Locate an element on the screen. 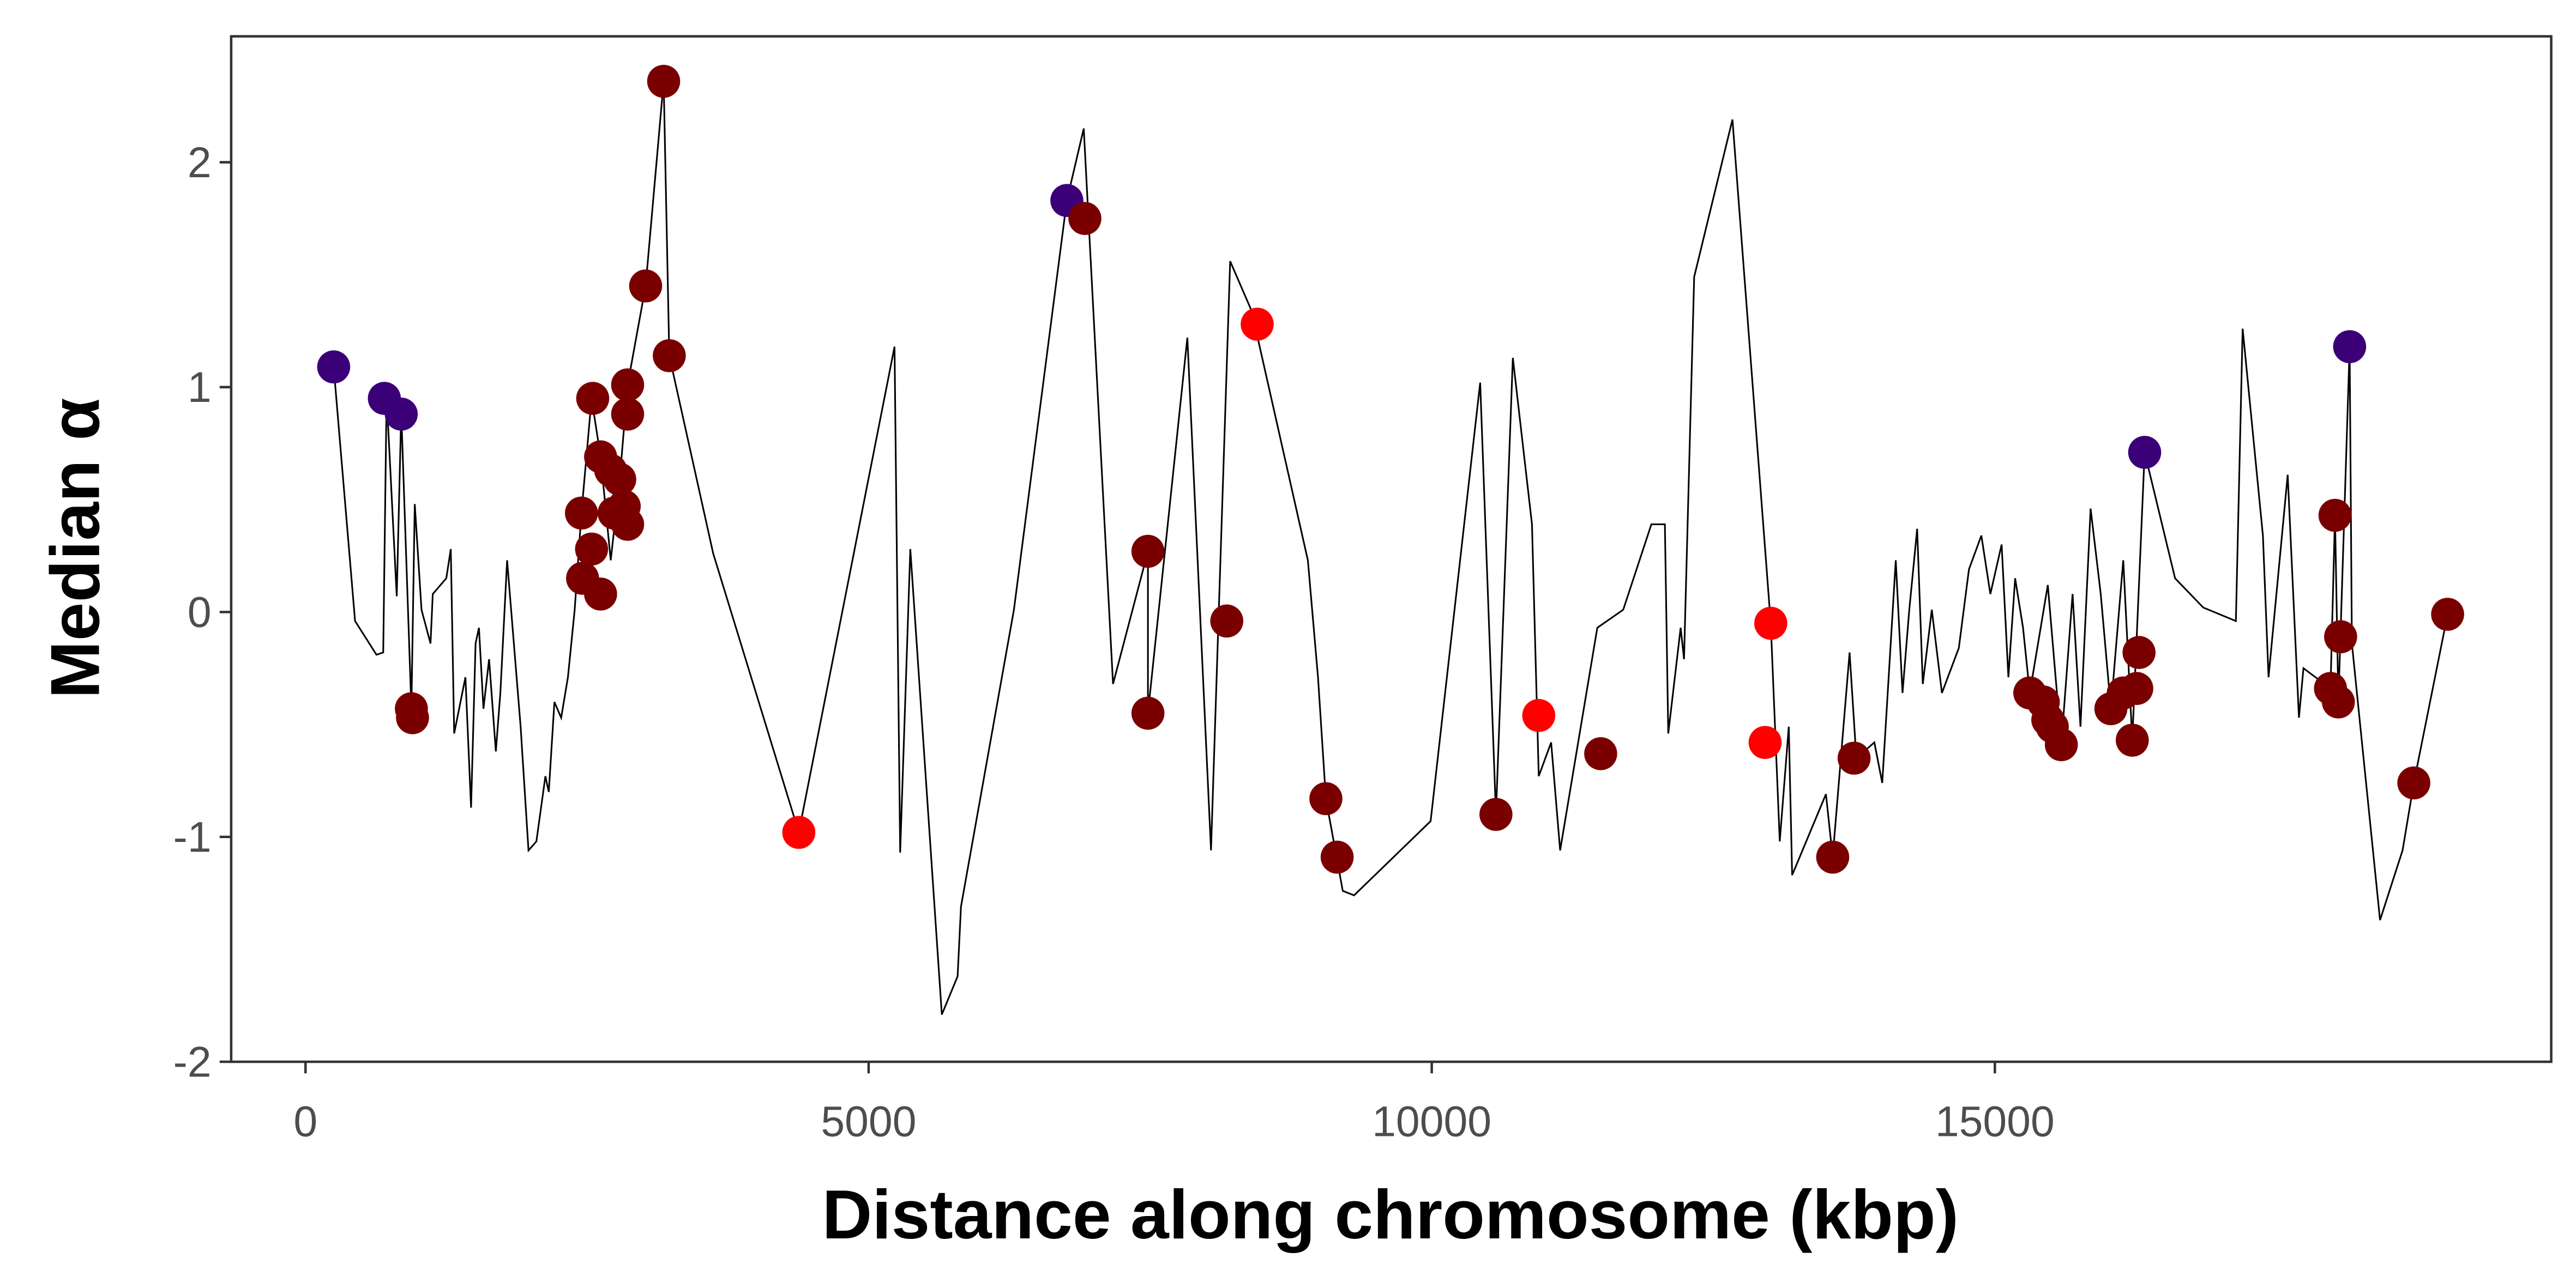  x-tick-label: 15000 is located at coordinates (1995, 1121).